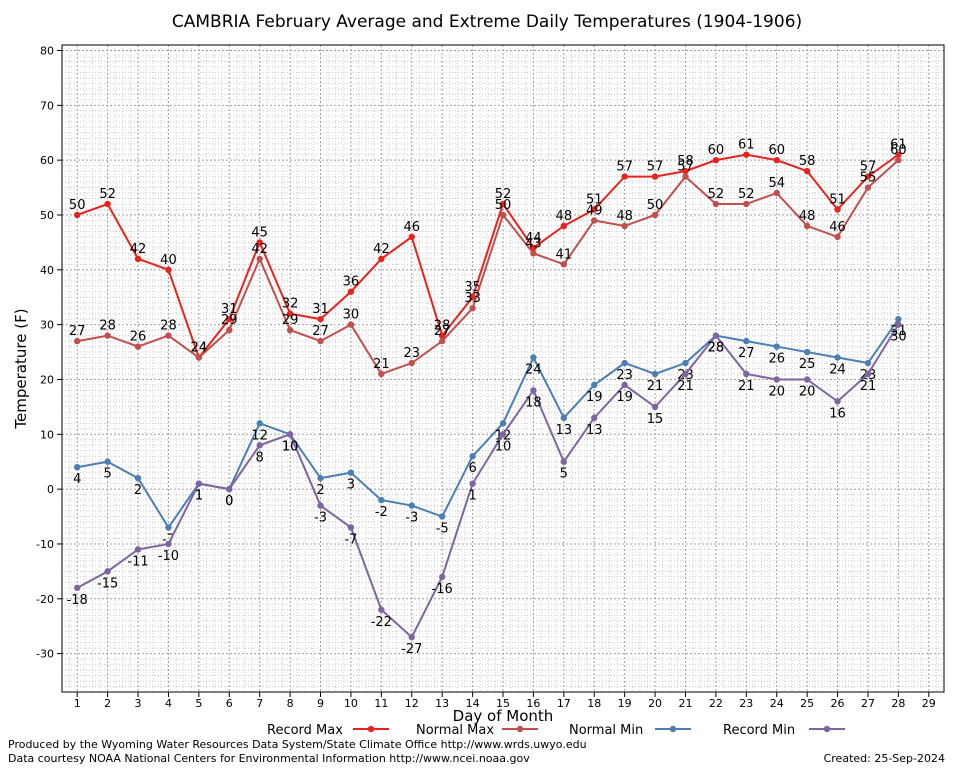  Describe the element at coordinates (624, 167) in the screenshot. I see `data-label: 57` at that location.